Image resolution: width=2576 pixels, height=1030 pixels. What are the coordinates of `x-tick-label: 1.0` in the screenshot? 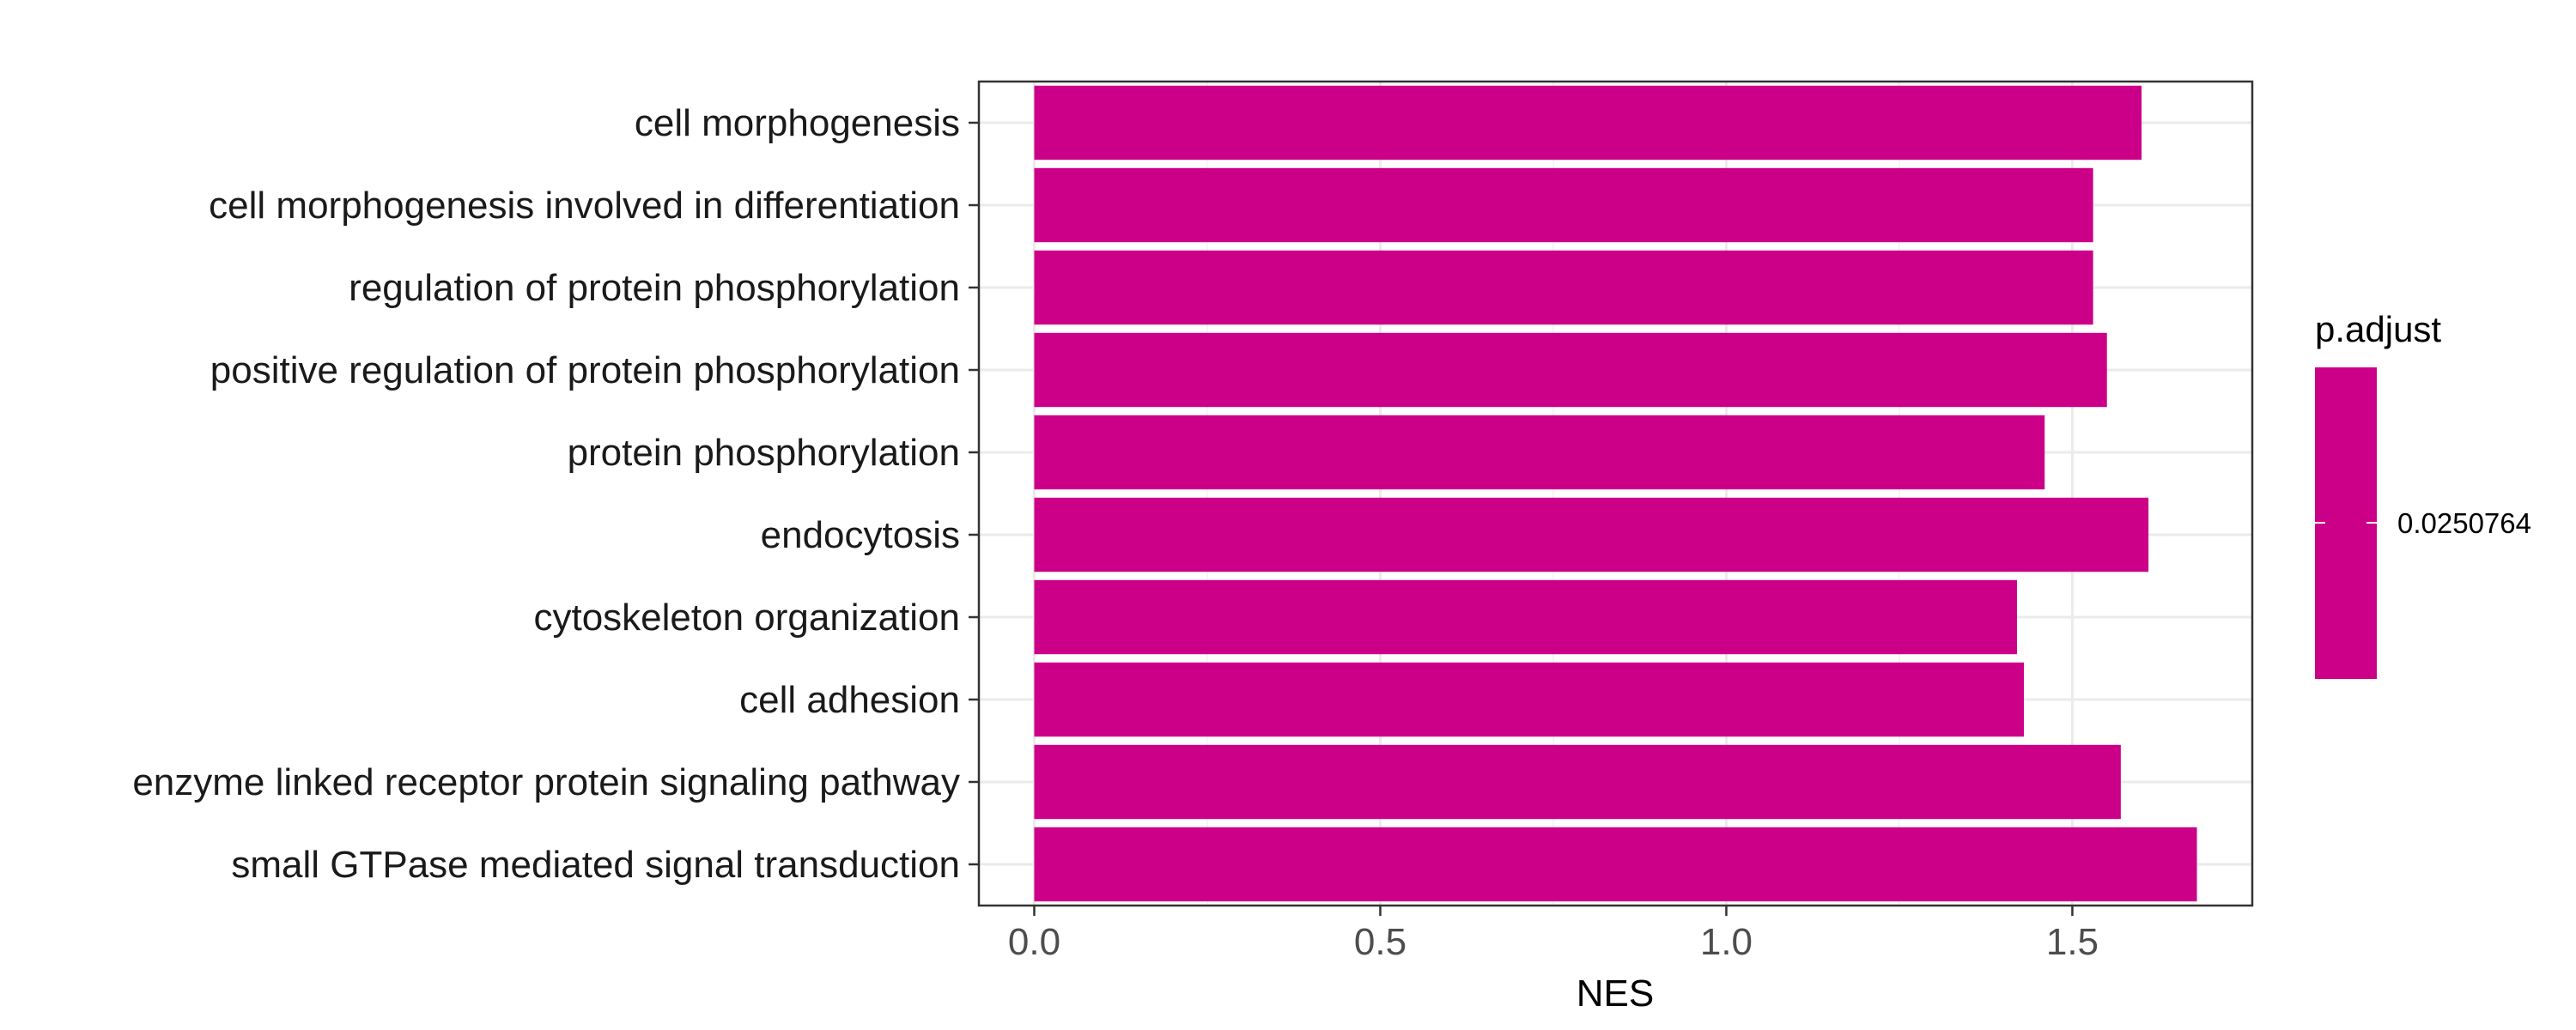 It's located at (1726, 942).